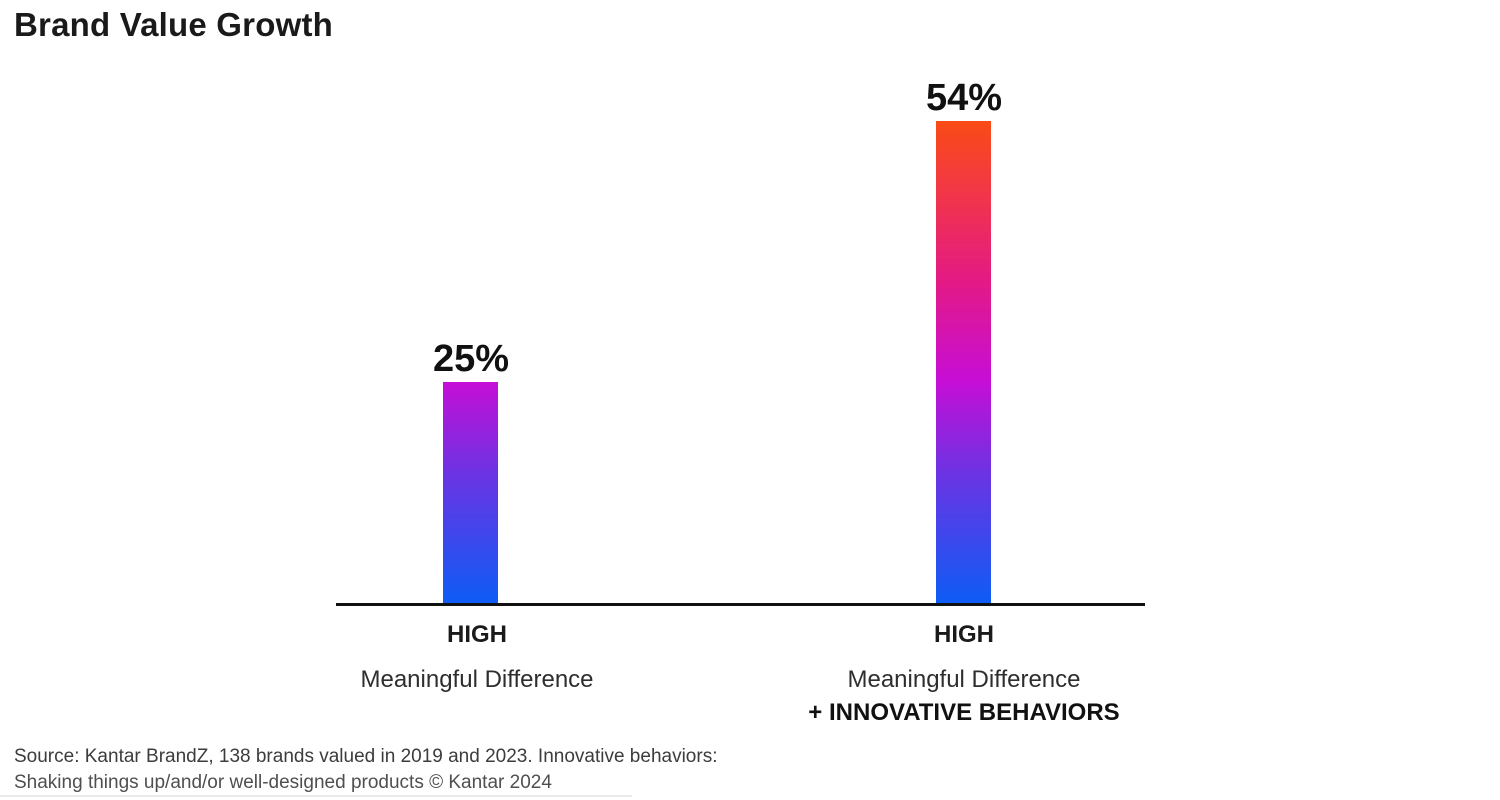  What do you see at coordinates (963, 634) in the screenshot?
I see `bar2-category-high: HIGH` at bounding box center [963, 634].